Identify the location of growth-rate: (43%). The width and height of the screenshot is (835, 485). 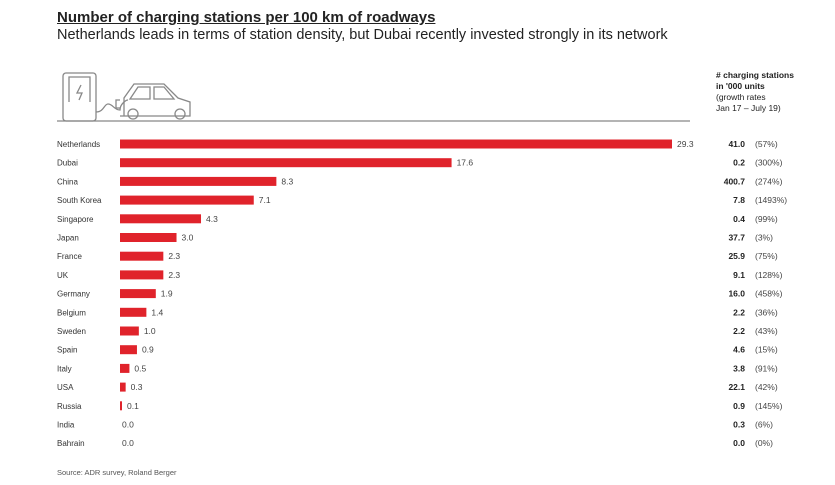
(766, 331).